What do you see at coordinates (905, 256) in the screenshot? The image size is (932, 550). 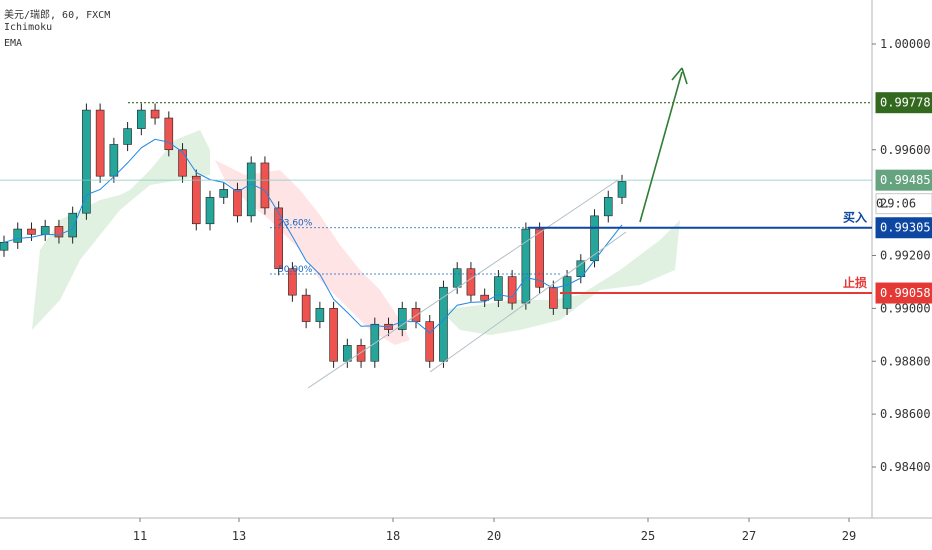 I see `price-tick-label: 0.99200` at bounding box center [905, 256].